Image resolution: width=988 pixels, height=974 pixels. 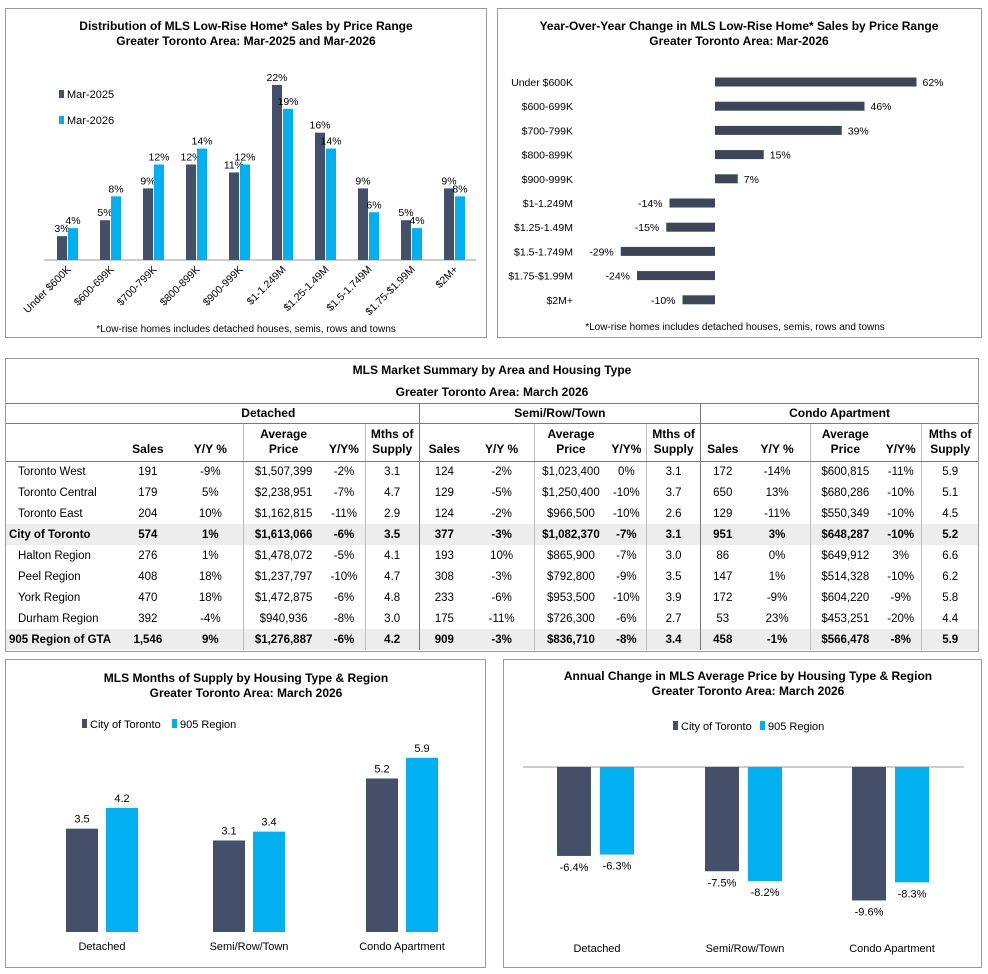 What do you see at coordinates (745, 949) in the screenshot?
I see `price-category-label: Semi/Row/Town` at bounding box center [745, 949].